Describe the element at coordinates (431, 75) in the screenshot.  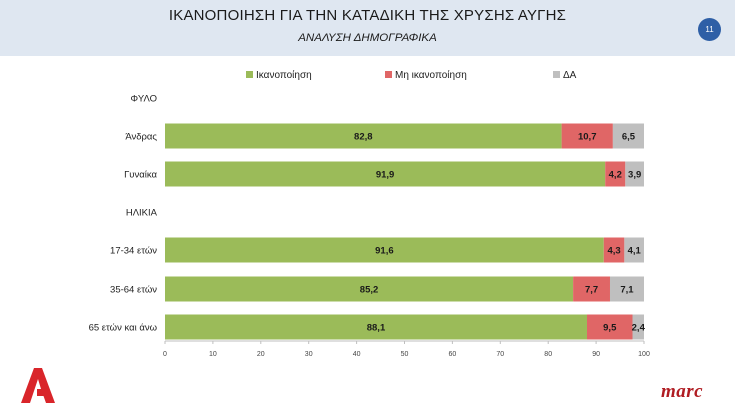
I see `legend-label-2: Μη ικανοποίηση` at that location.